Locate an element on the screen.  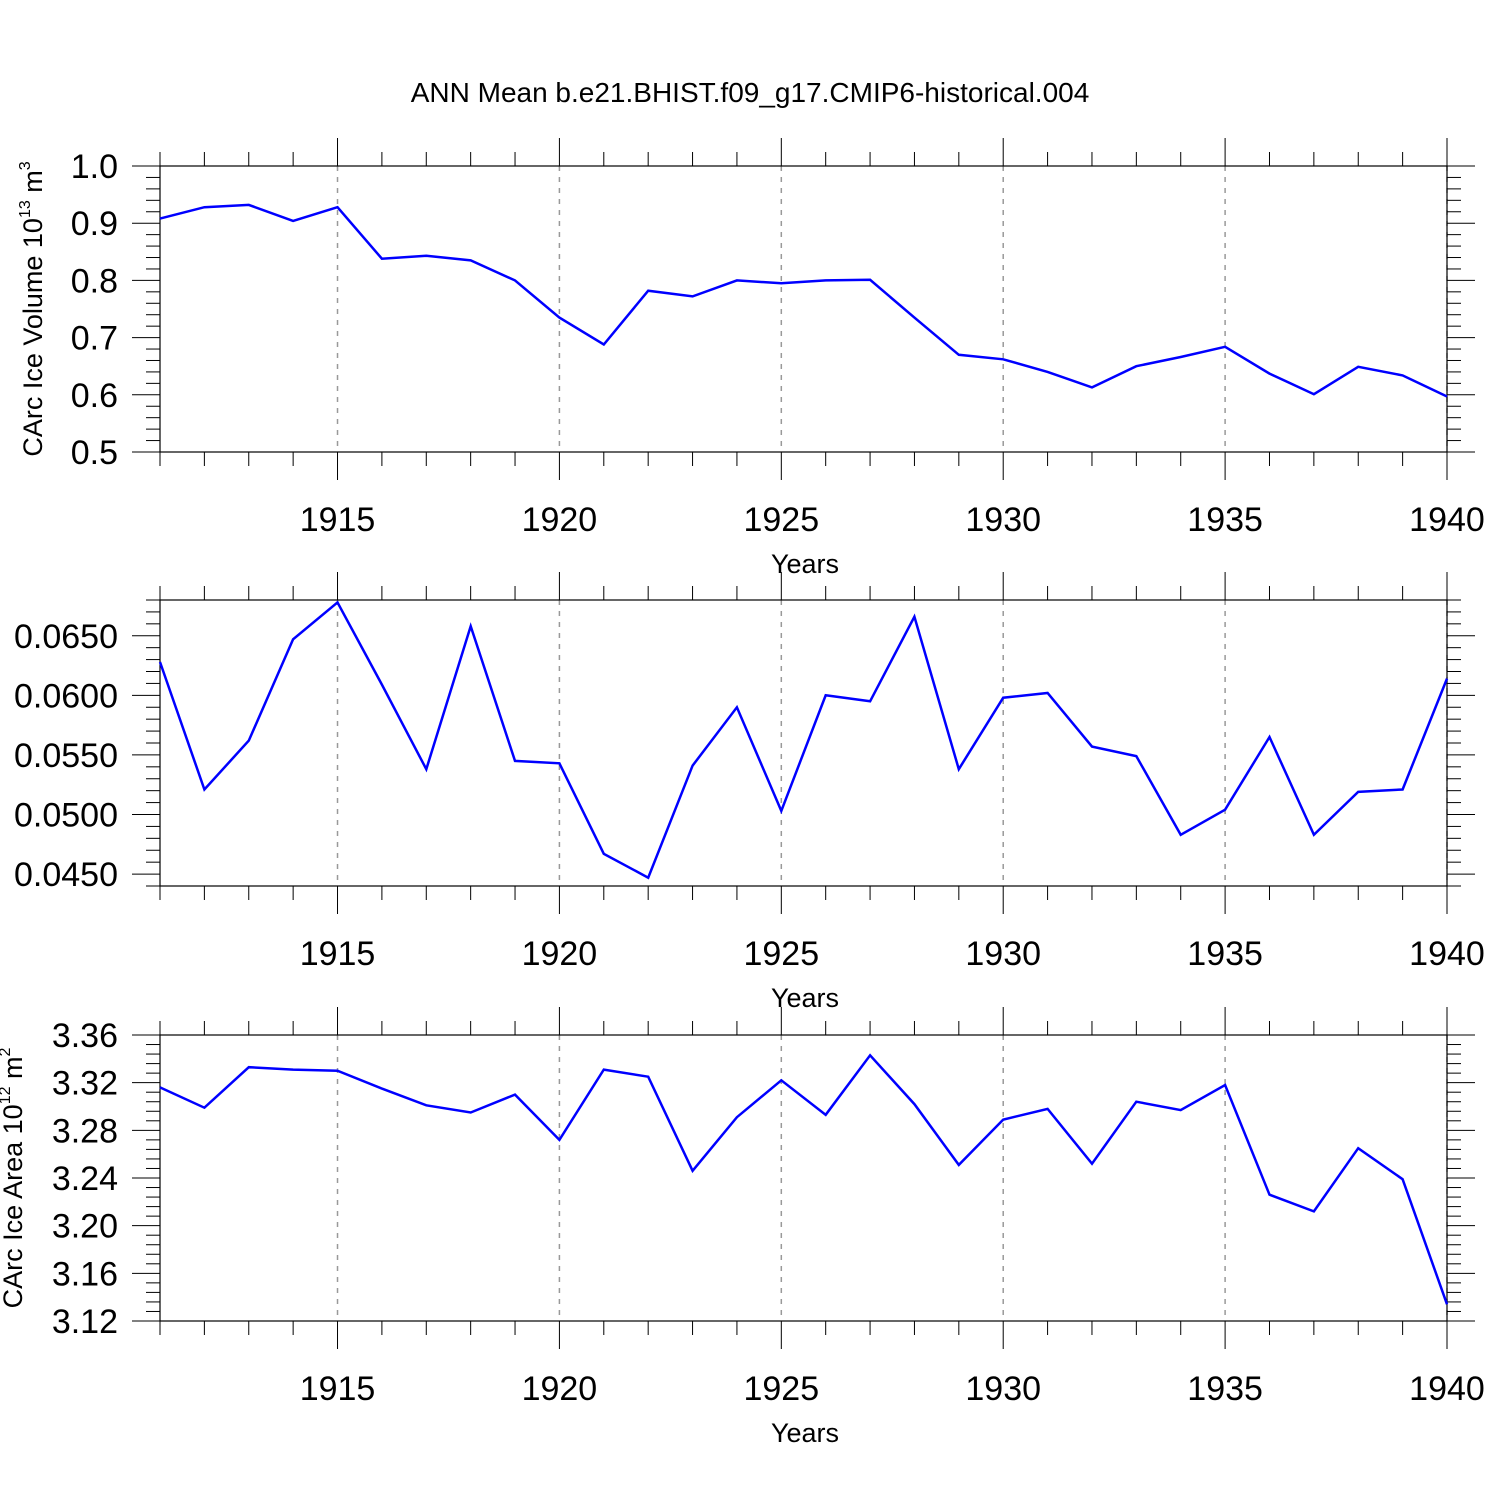
y-tick-label: 0.8 is located at coordinates (94, 281).